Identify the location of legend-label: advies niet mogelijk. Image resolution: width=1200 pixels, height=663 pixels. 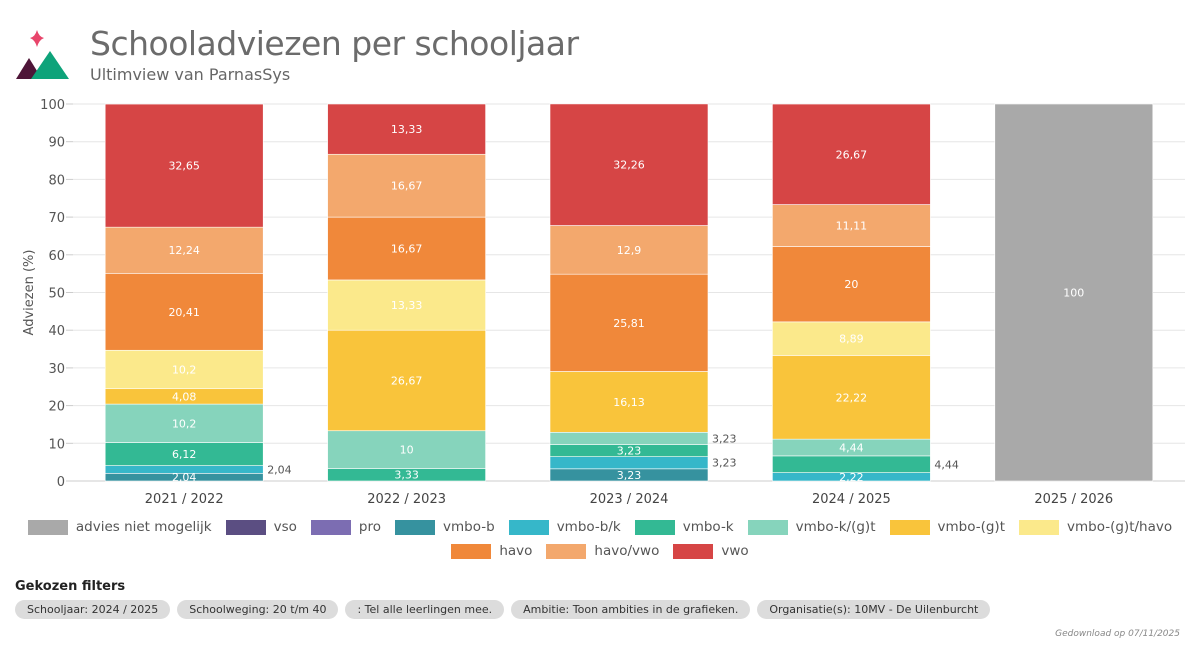
(143, 527).